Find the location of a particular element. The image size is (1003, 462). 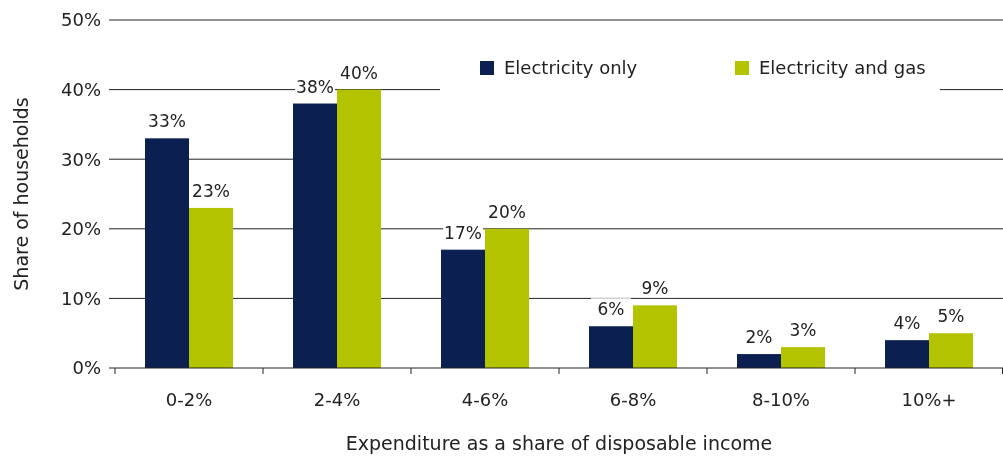

data-label: 5% is located at coordinates (951, 316).